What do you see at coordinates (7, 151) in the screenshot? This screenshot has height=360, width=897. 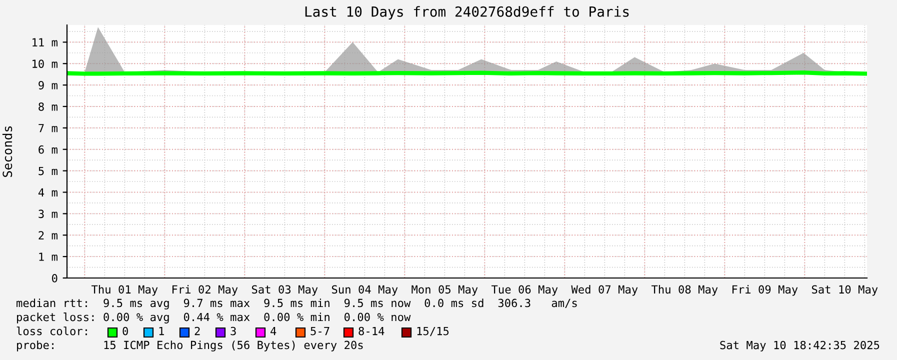 I see `y-axis-title: Seconds` at bounding box center [7, 151].